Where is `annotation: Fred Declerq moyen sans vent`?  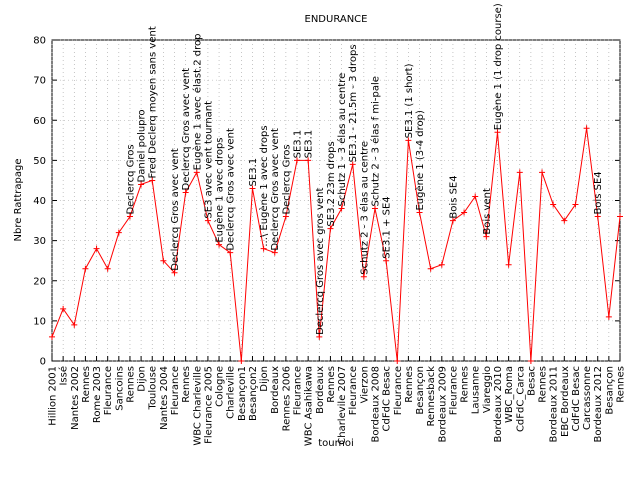 annotation: Fred Declerq moyen sans vent is located at coordinates (153, 102).